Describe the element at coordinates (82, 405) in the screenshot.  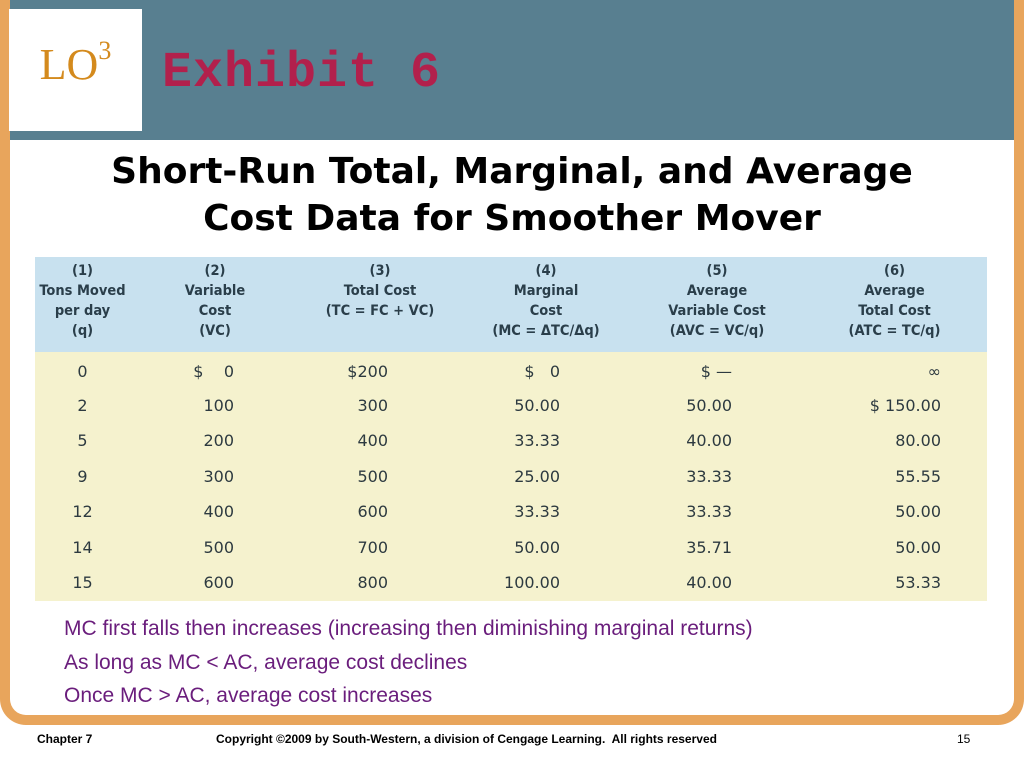
I see `tons-cell: 2` at that location.